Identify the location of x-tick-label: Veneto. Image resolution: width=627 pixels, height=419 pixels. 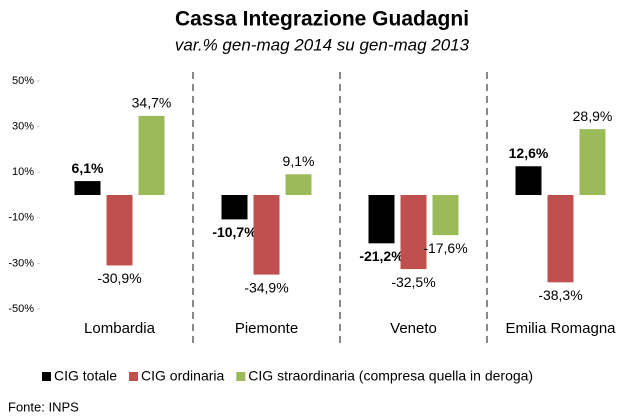
(413, 328).